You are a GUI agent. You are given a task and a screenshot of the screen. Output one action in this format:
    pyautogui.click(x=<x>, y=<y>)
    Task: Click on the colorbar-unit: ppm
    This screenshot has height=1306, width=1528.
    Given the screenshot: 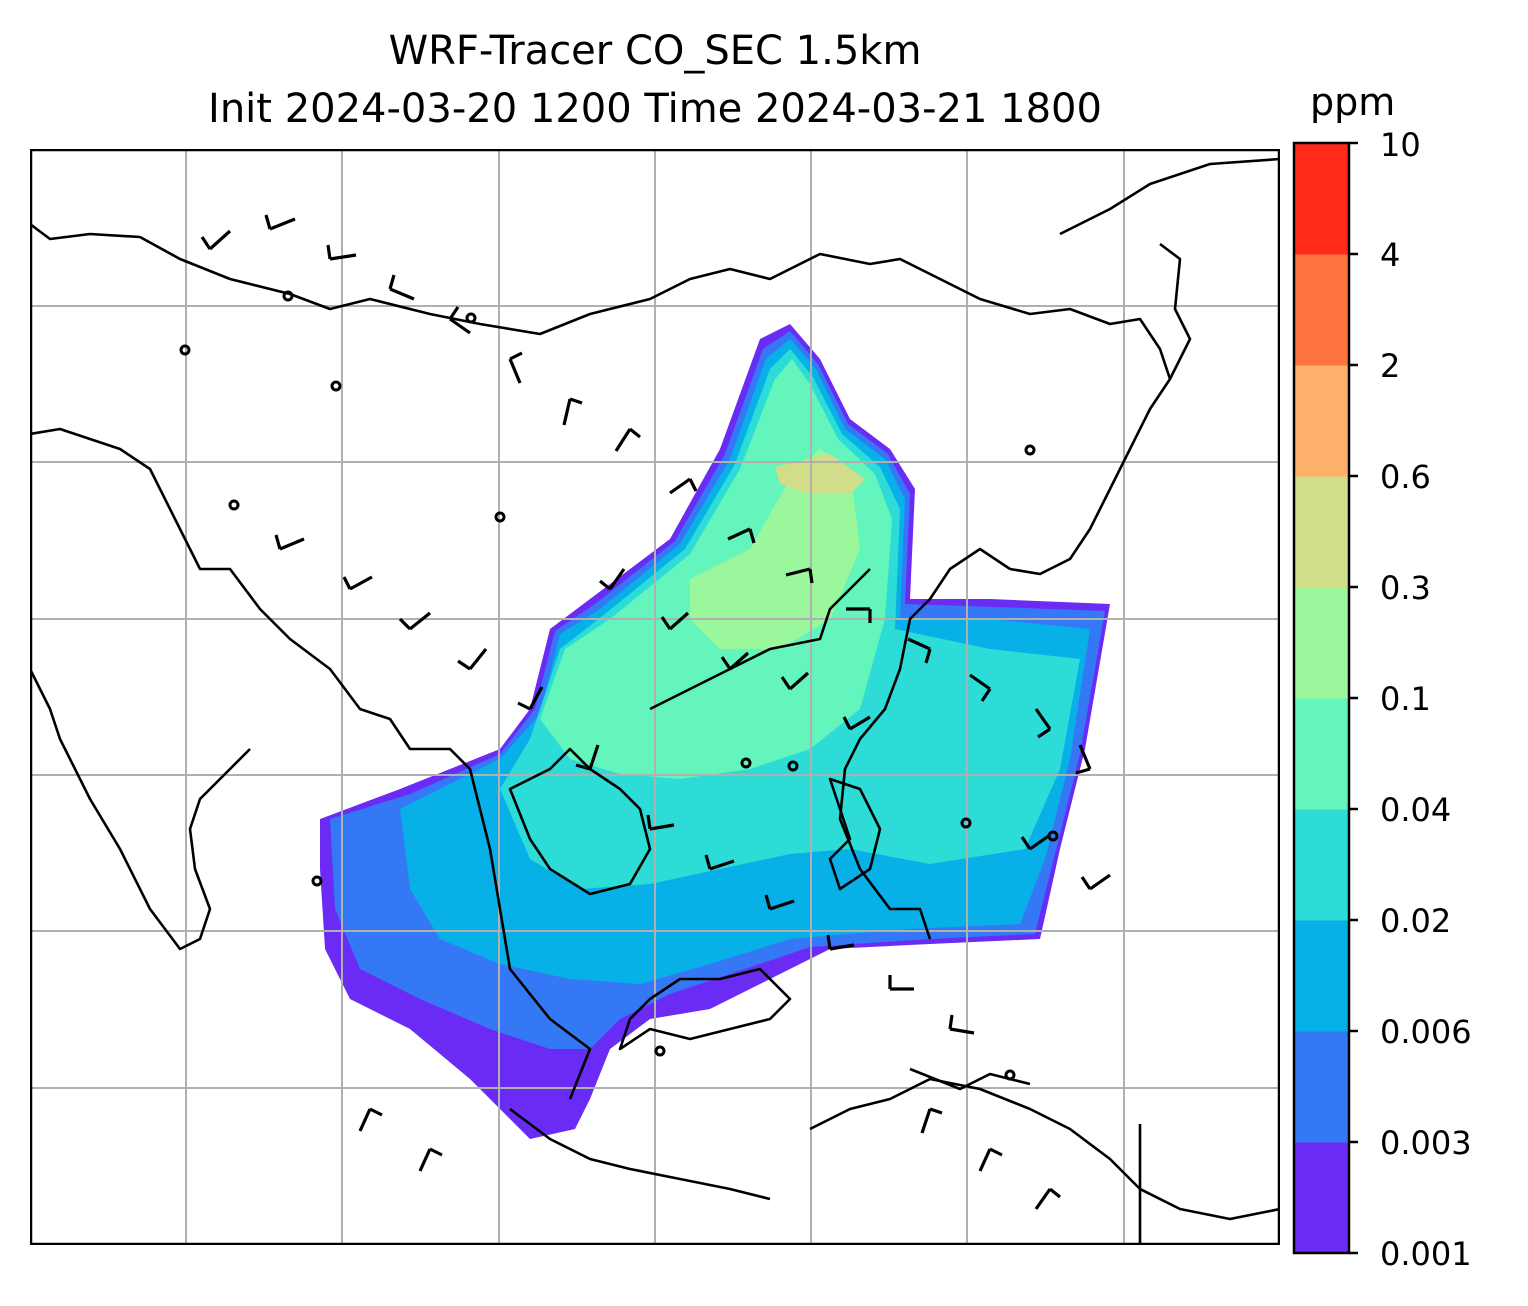 What is the action you would take?
    pyautogui.click(x=1353, y=102)
    